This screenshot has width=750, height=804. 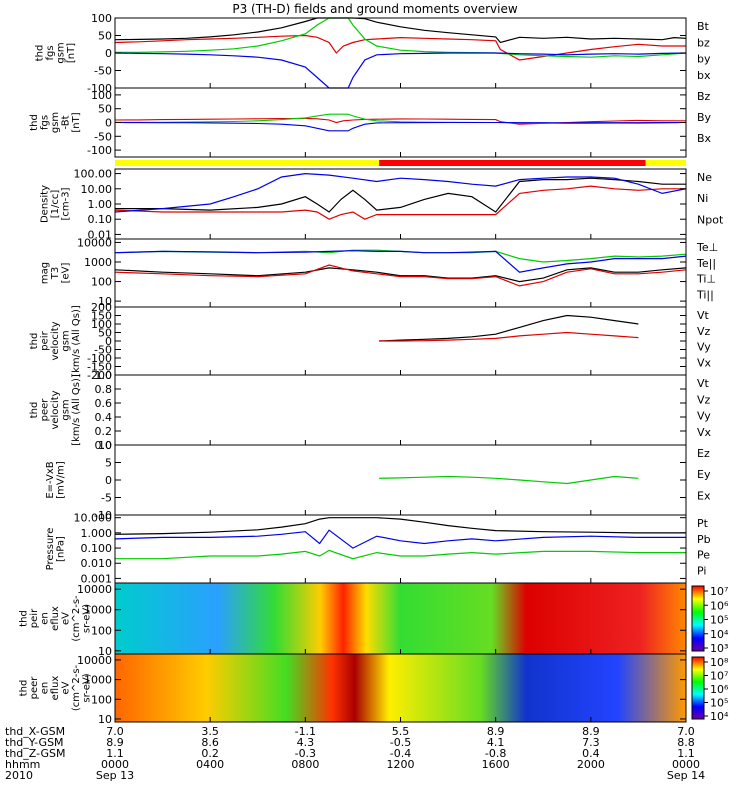 What do you see at coordinates (55, 688) in the screenshot?
I see `ylabel-peer_spec-3: eflux` at bounding box center [55, 688].